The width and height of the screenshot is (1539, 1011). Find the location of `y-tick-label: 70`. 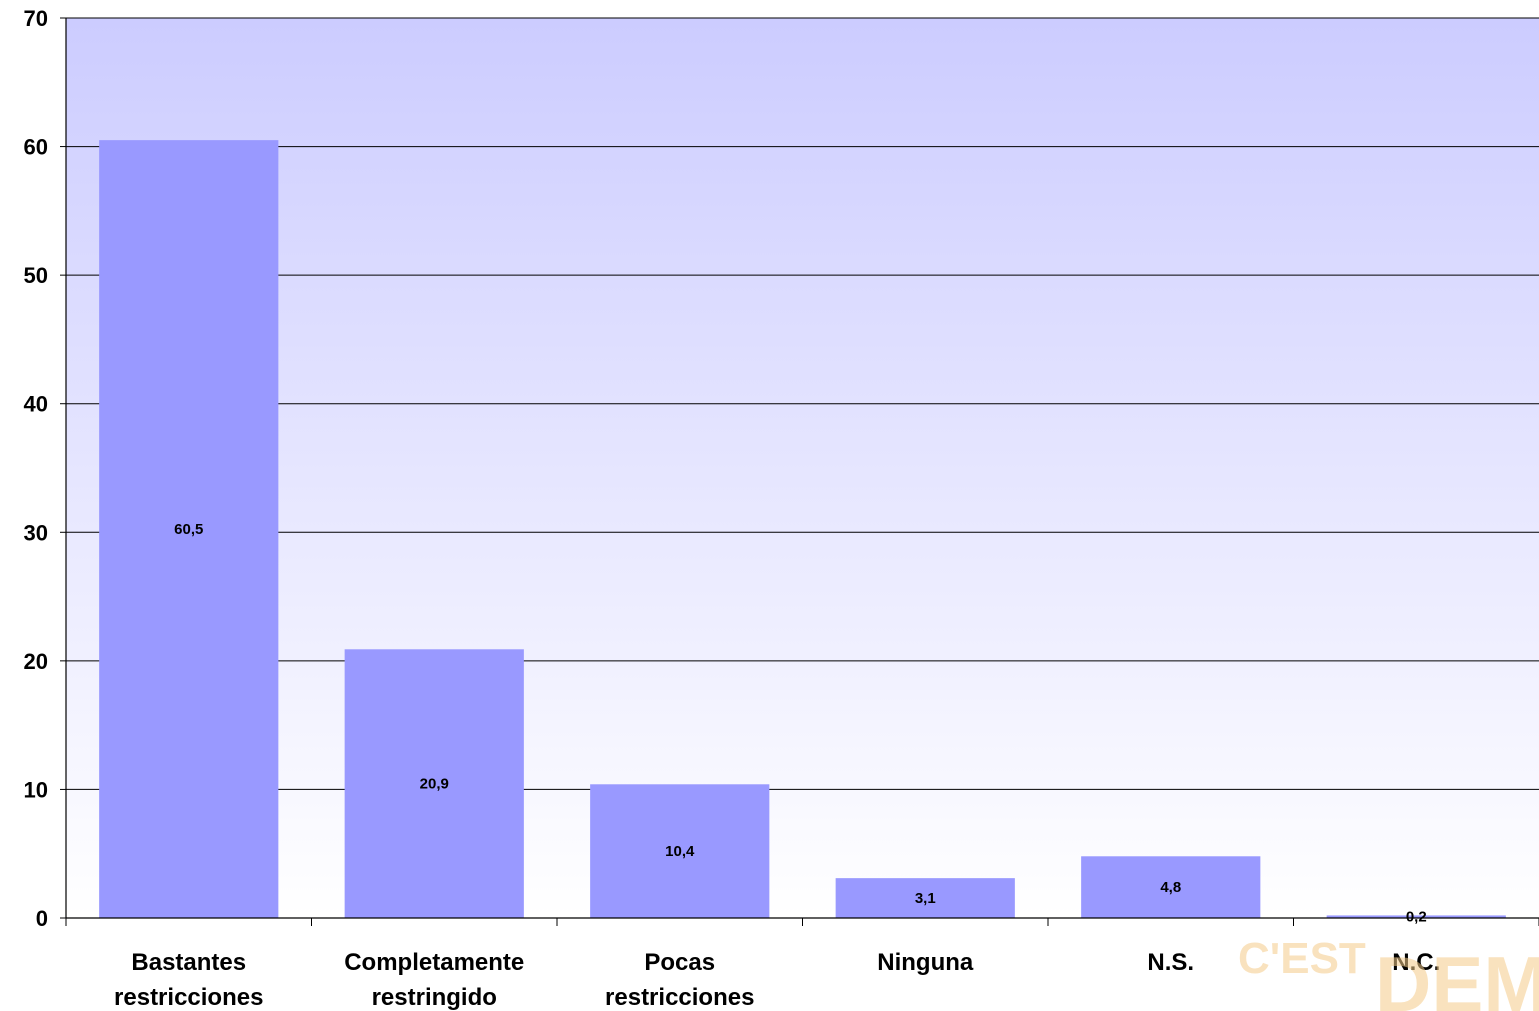

y-tick-label: 70 is located at coordinates (36, 18).